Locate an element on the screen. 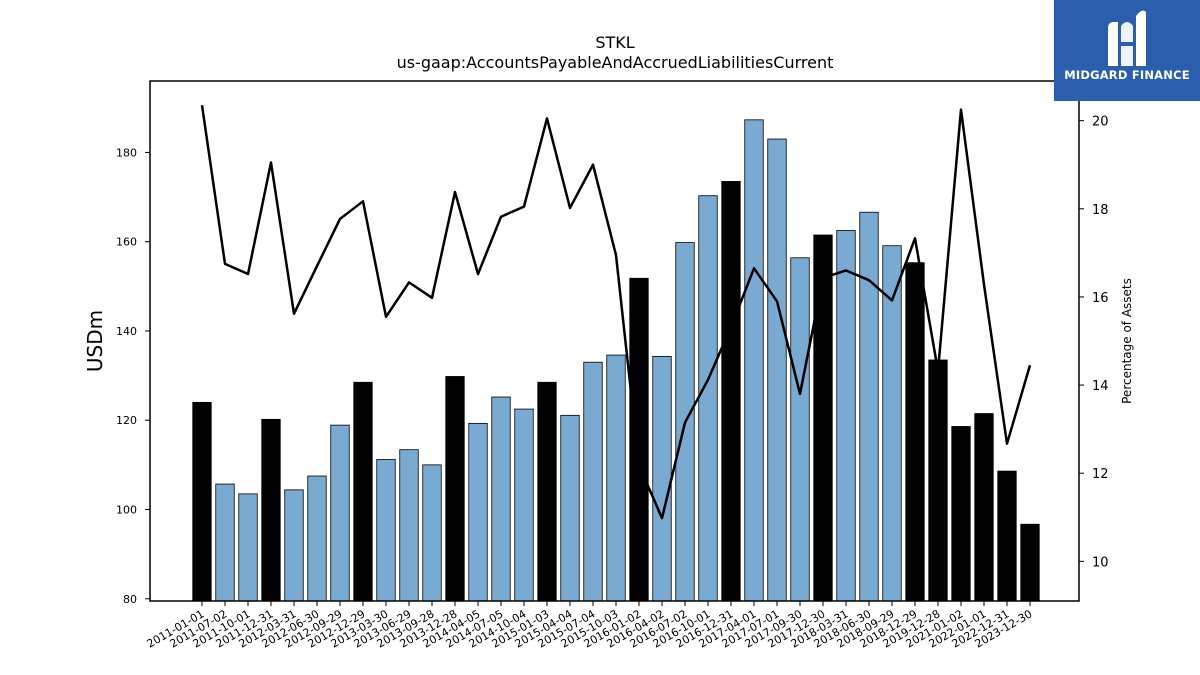 This screenshot has height=675, width=1200. right-tick-label: 12 is located at coordinates (1100, 474).